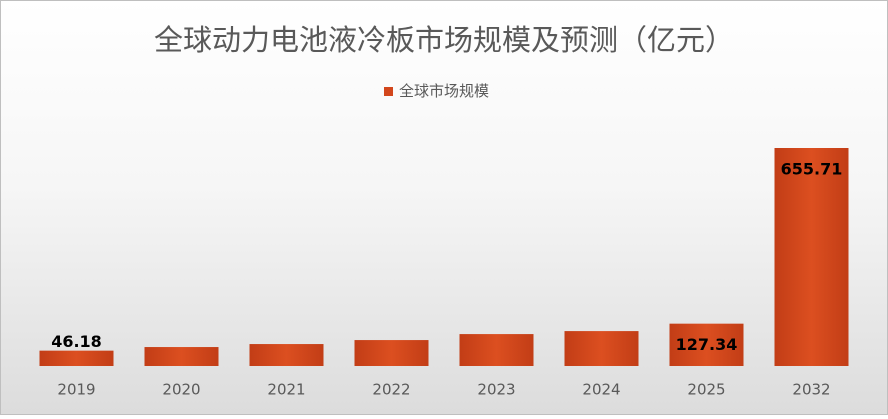 The image size is (888, 419). What do you see at coordinates (286, 390) in the screenshot?
I see `x-tick-label: 2021` at bounding box center [286, 390].